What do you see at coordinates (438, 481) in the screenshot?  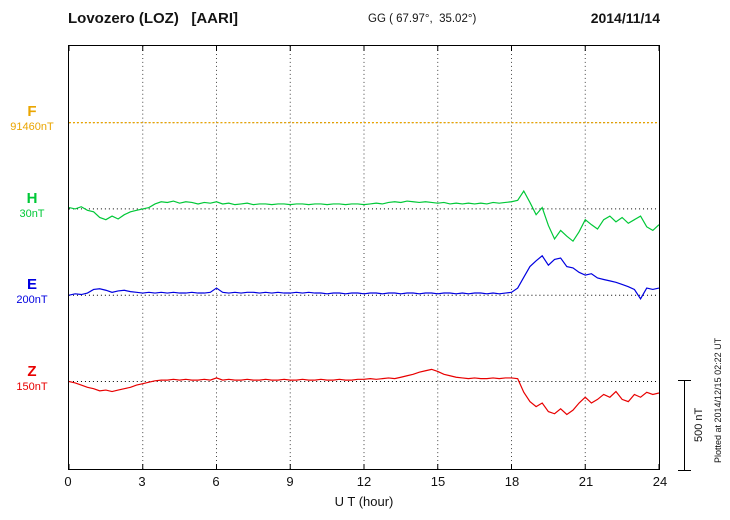 I see `x-tick-label: 15` at bounding box center [438, 481].